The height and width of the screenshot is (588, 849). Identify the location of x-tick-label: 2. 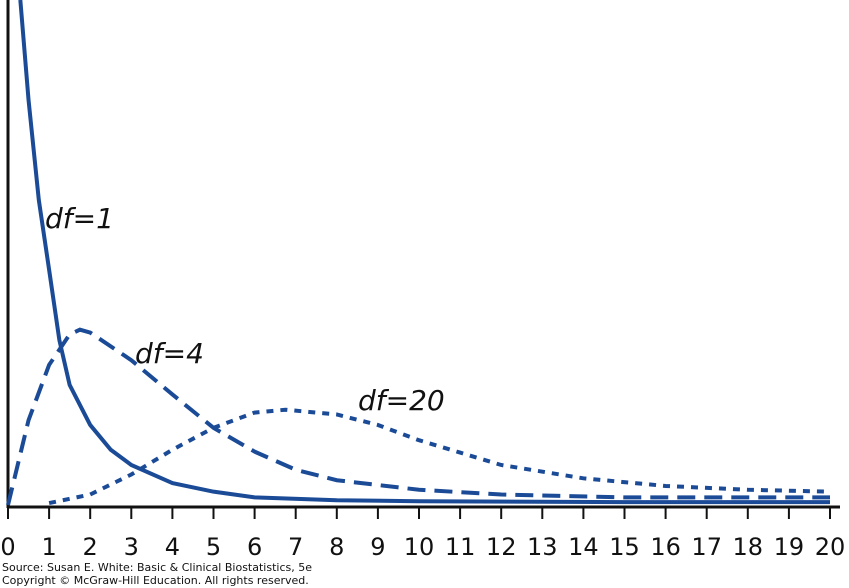
(90, 547).